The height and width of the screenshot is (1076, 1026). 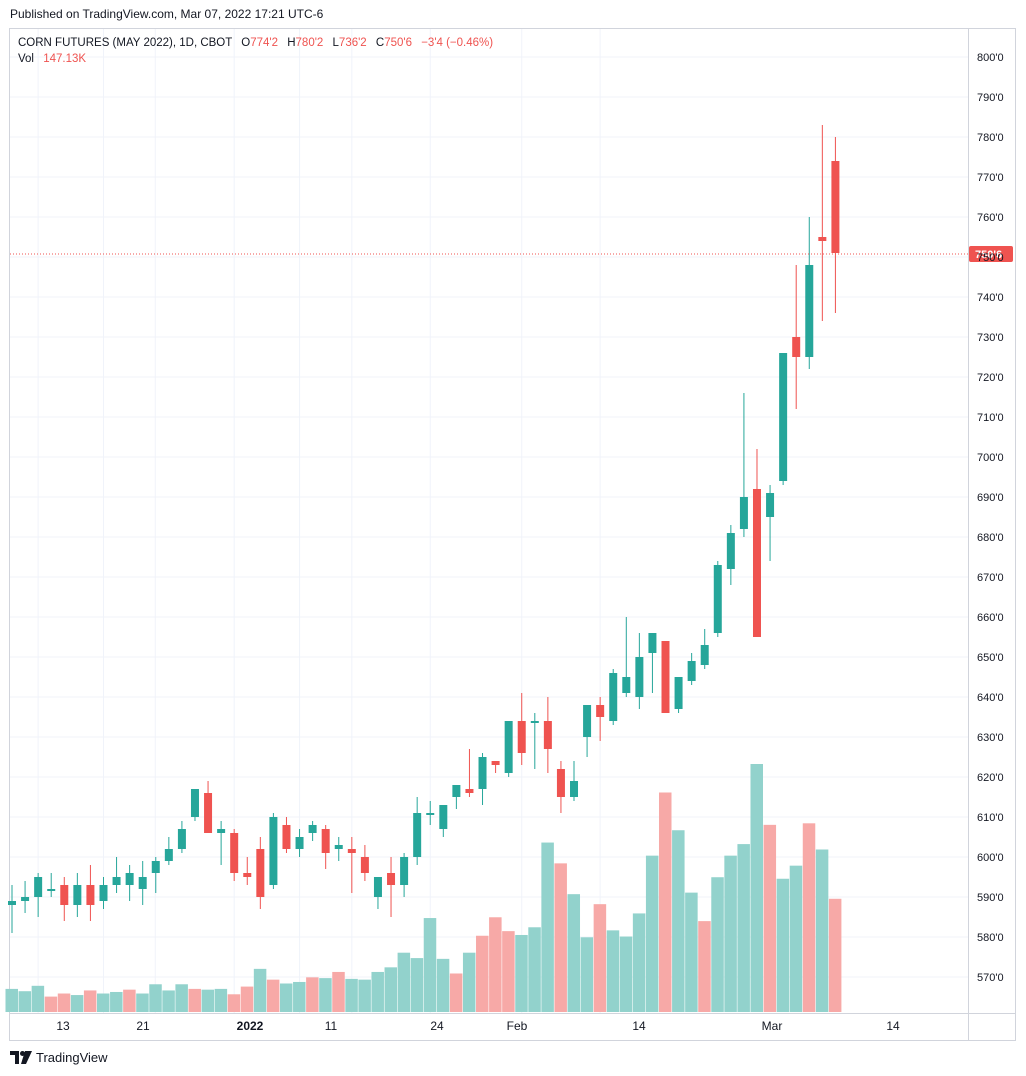 I want to click on price-tick-label: 760'0, so click(x=990, y=218).